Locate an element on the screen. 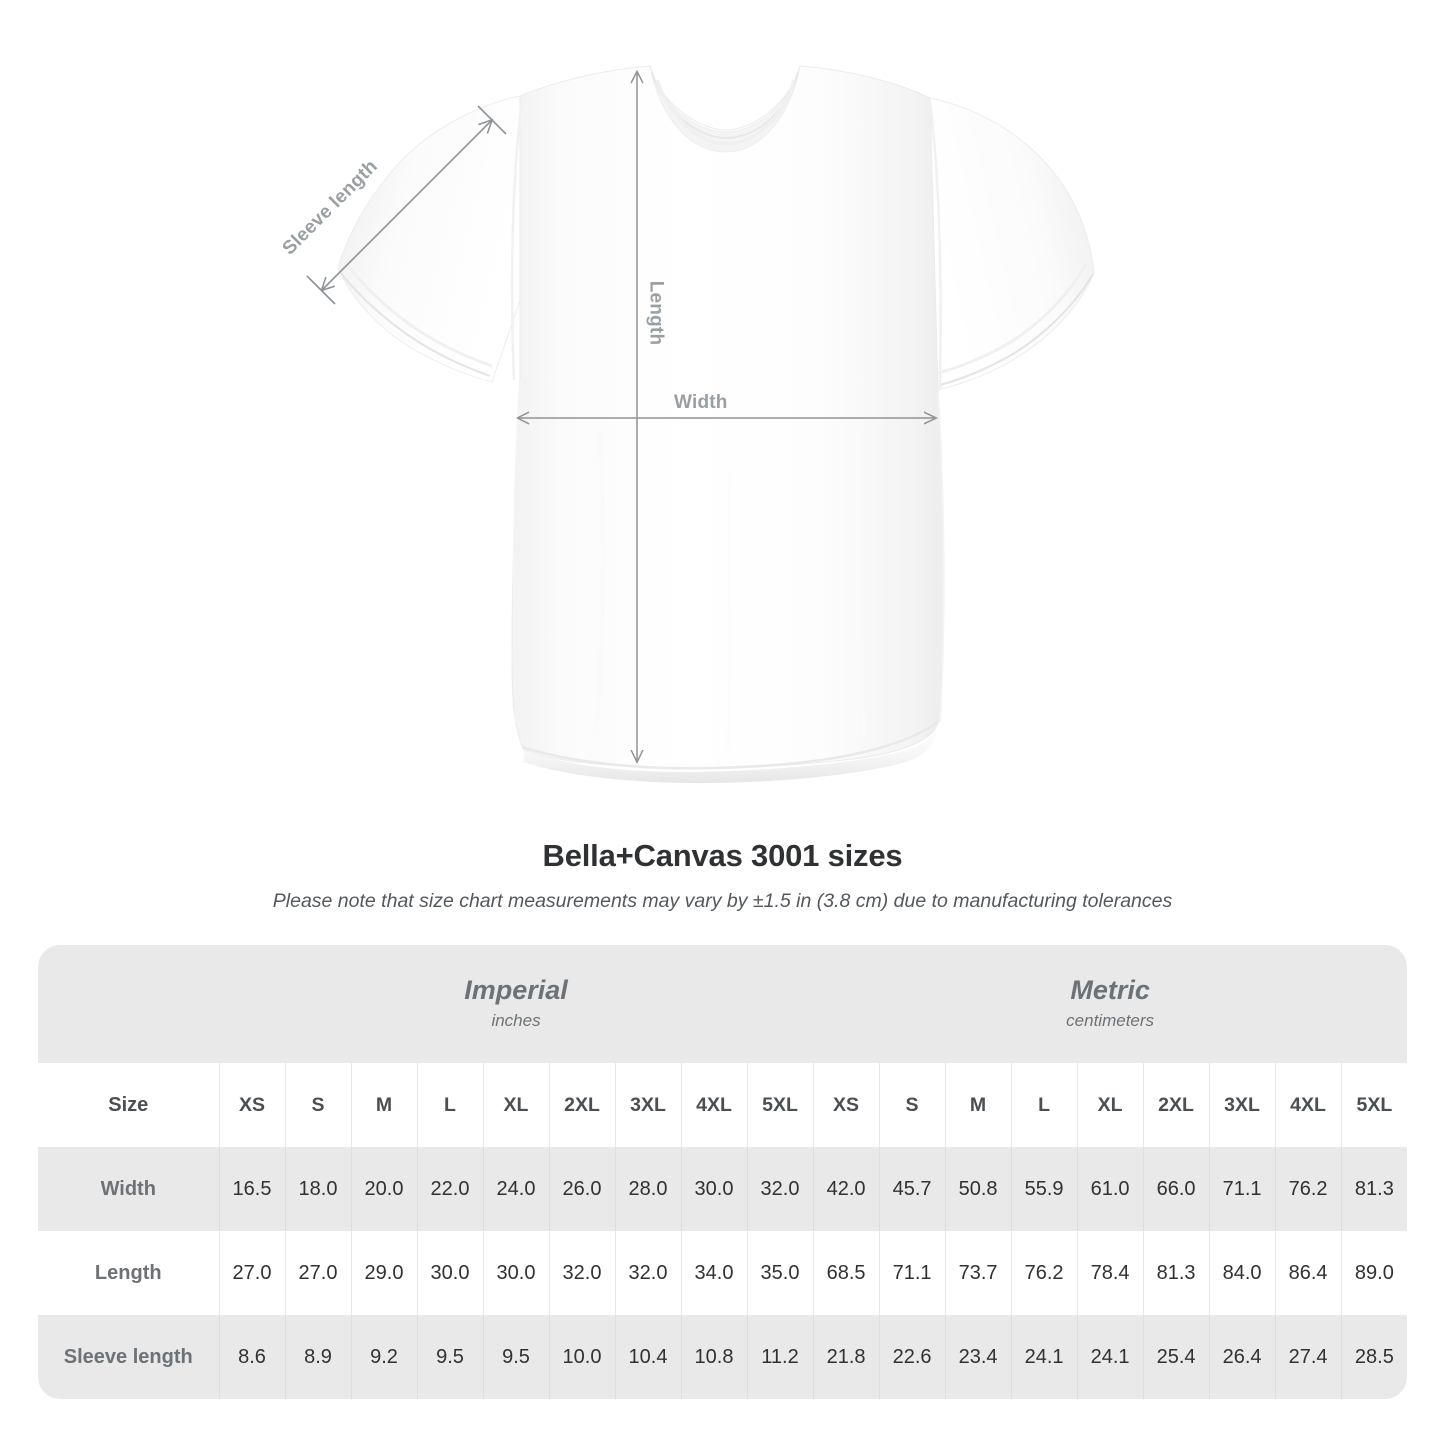 The width and height of the screenshot is (1445, 1445). measurement-cell: 25.4 is located at coordinates (1176, 1357).